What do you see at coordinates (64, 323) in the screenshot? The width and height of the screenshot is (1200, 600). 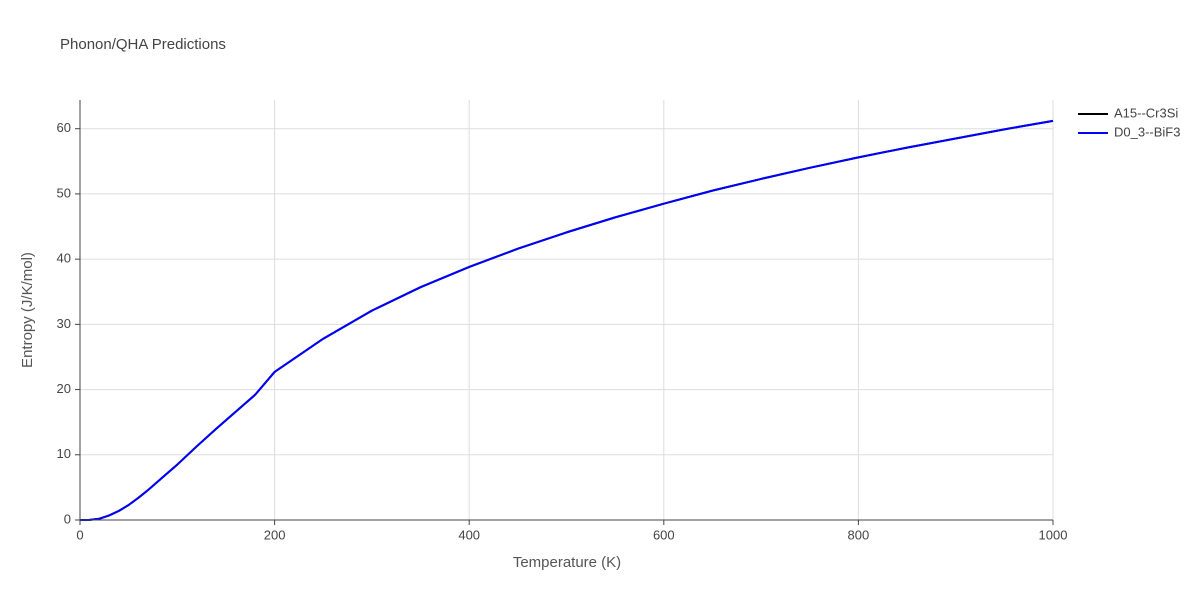 I see `y-tick-label: 30` at bounding box center [64, 323].